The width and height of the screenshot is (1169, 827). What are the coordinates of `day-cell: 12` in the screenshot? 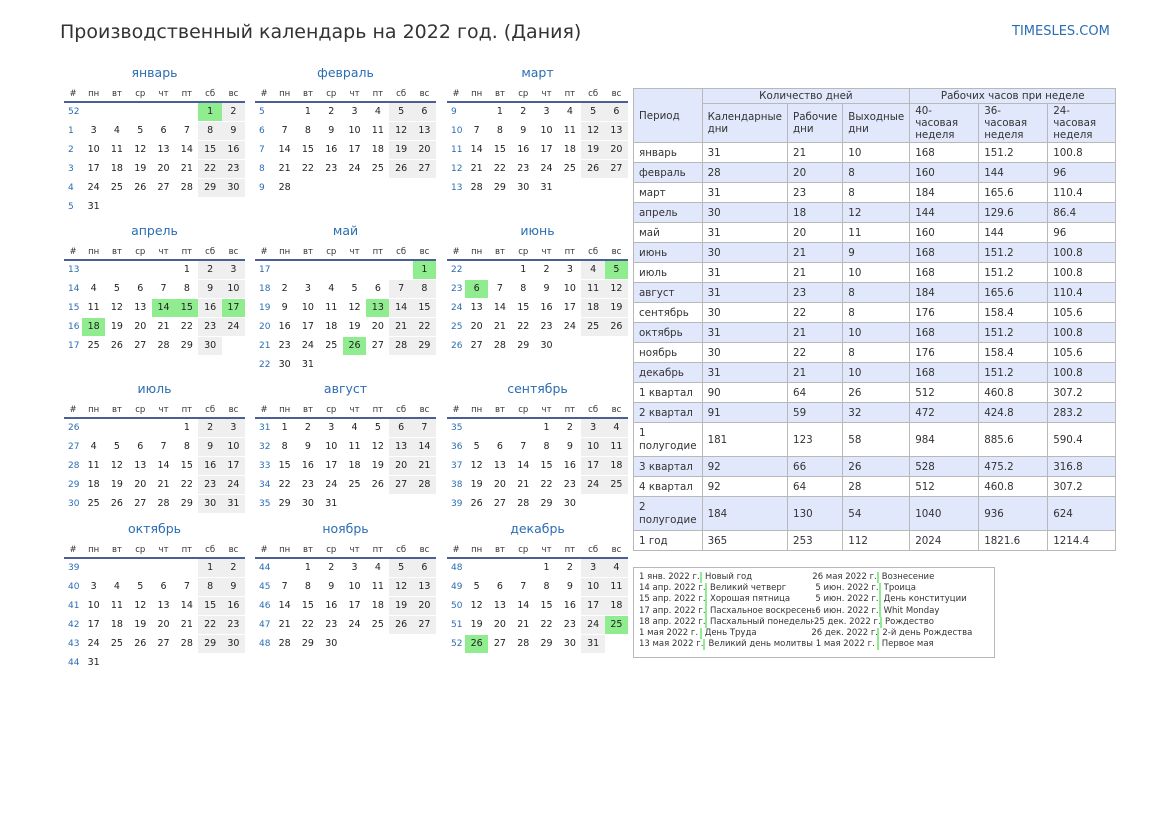 It's located at (378, 447).